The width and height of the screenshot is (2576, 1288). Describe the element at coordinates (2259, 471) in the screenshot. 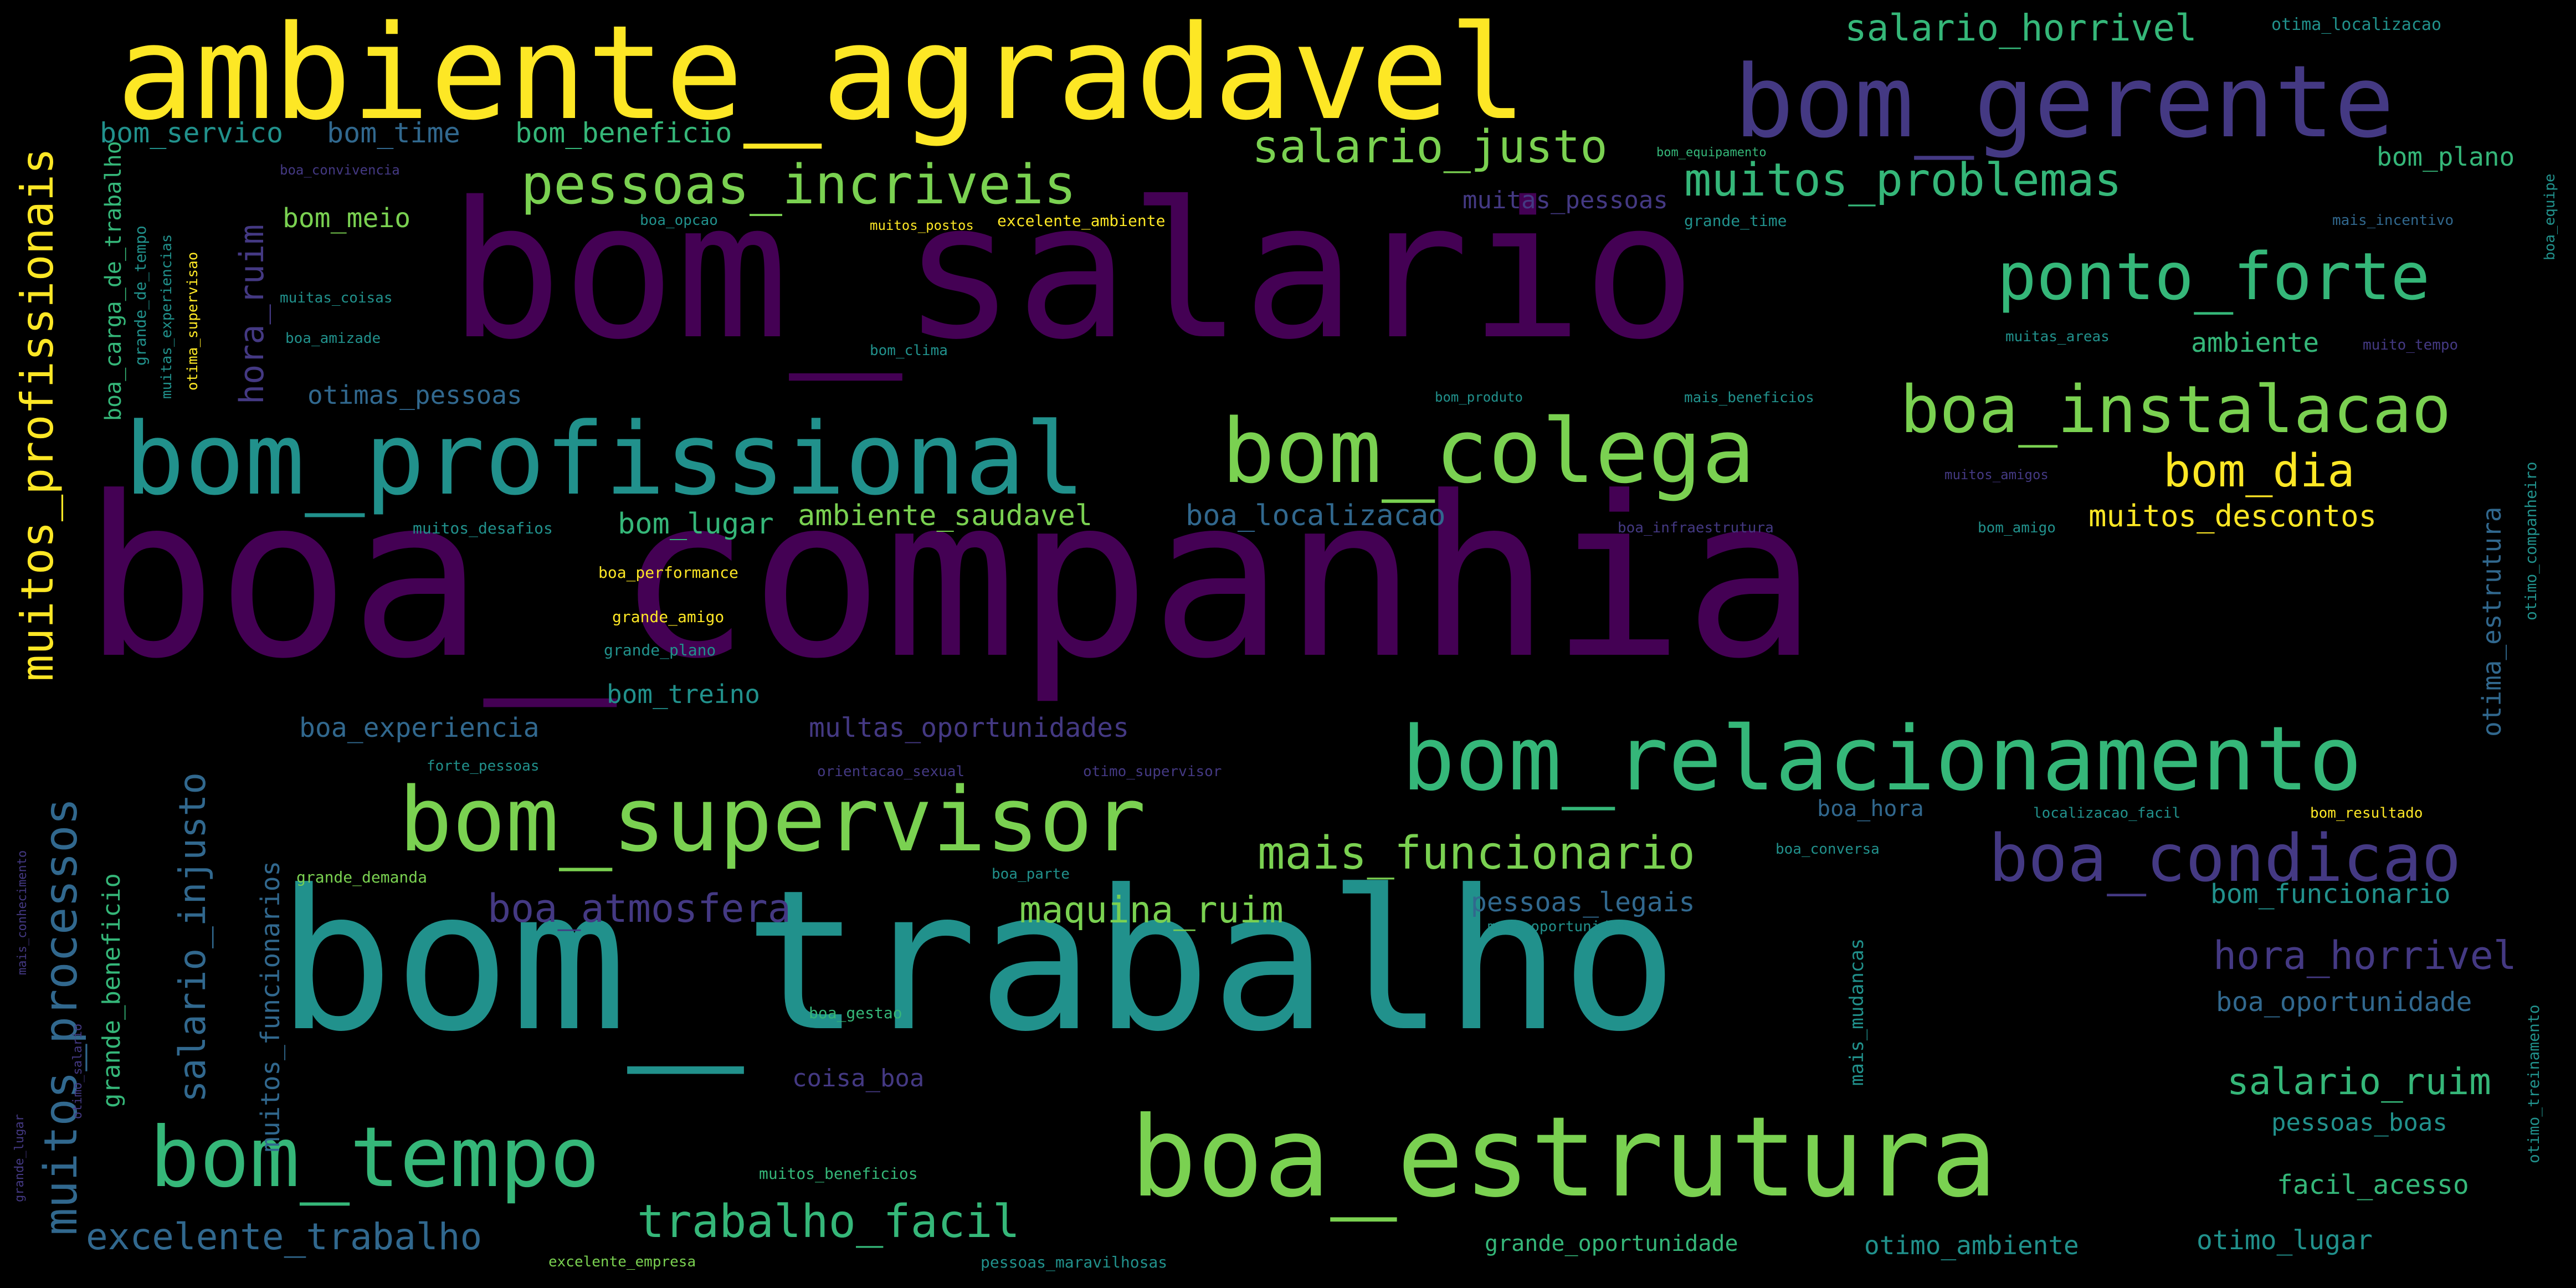

I see `word-bom-dia: bom_dia` at that location.